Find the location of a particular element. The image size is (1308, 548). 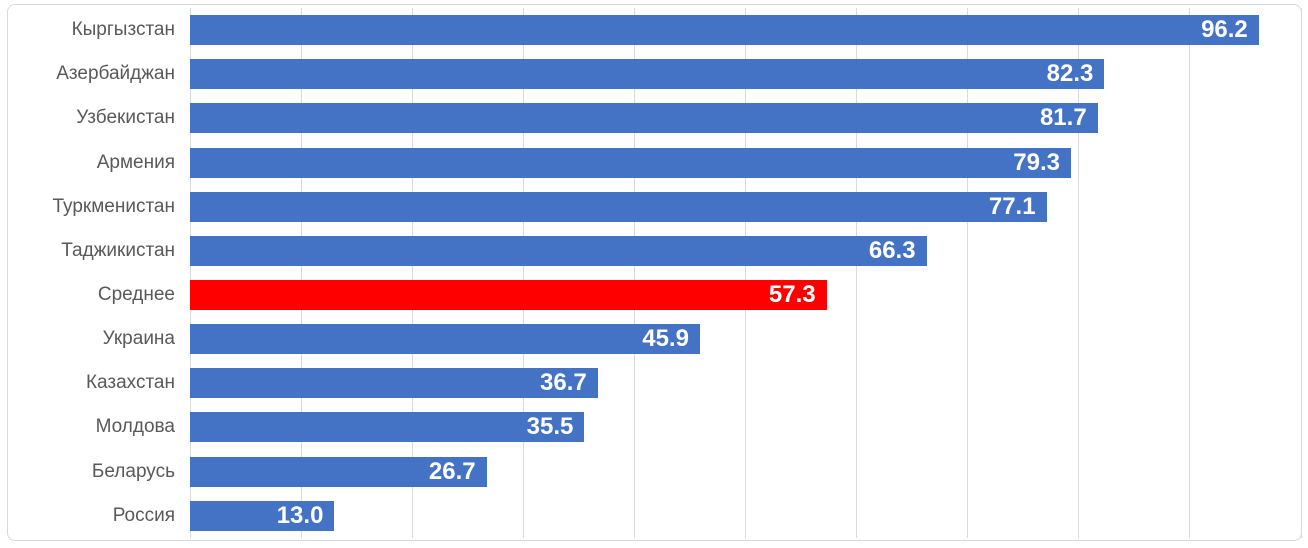

bar: 35.5 is located at coordinates (387, 427).